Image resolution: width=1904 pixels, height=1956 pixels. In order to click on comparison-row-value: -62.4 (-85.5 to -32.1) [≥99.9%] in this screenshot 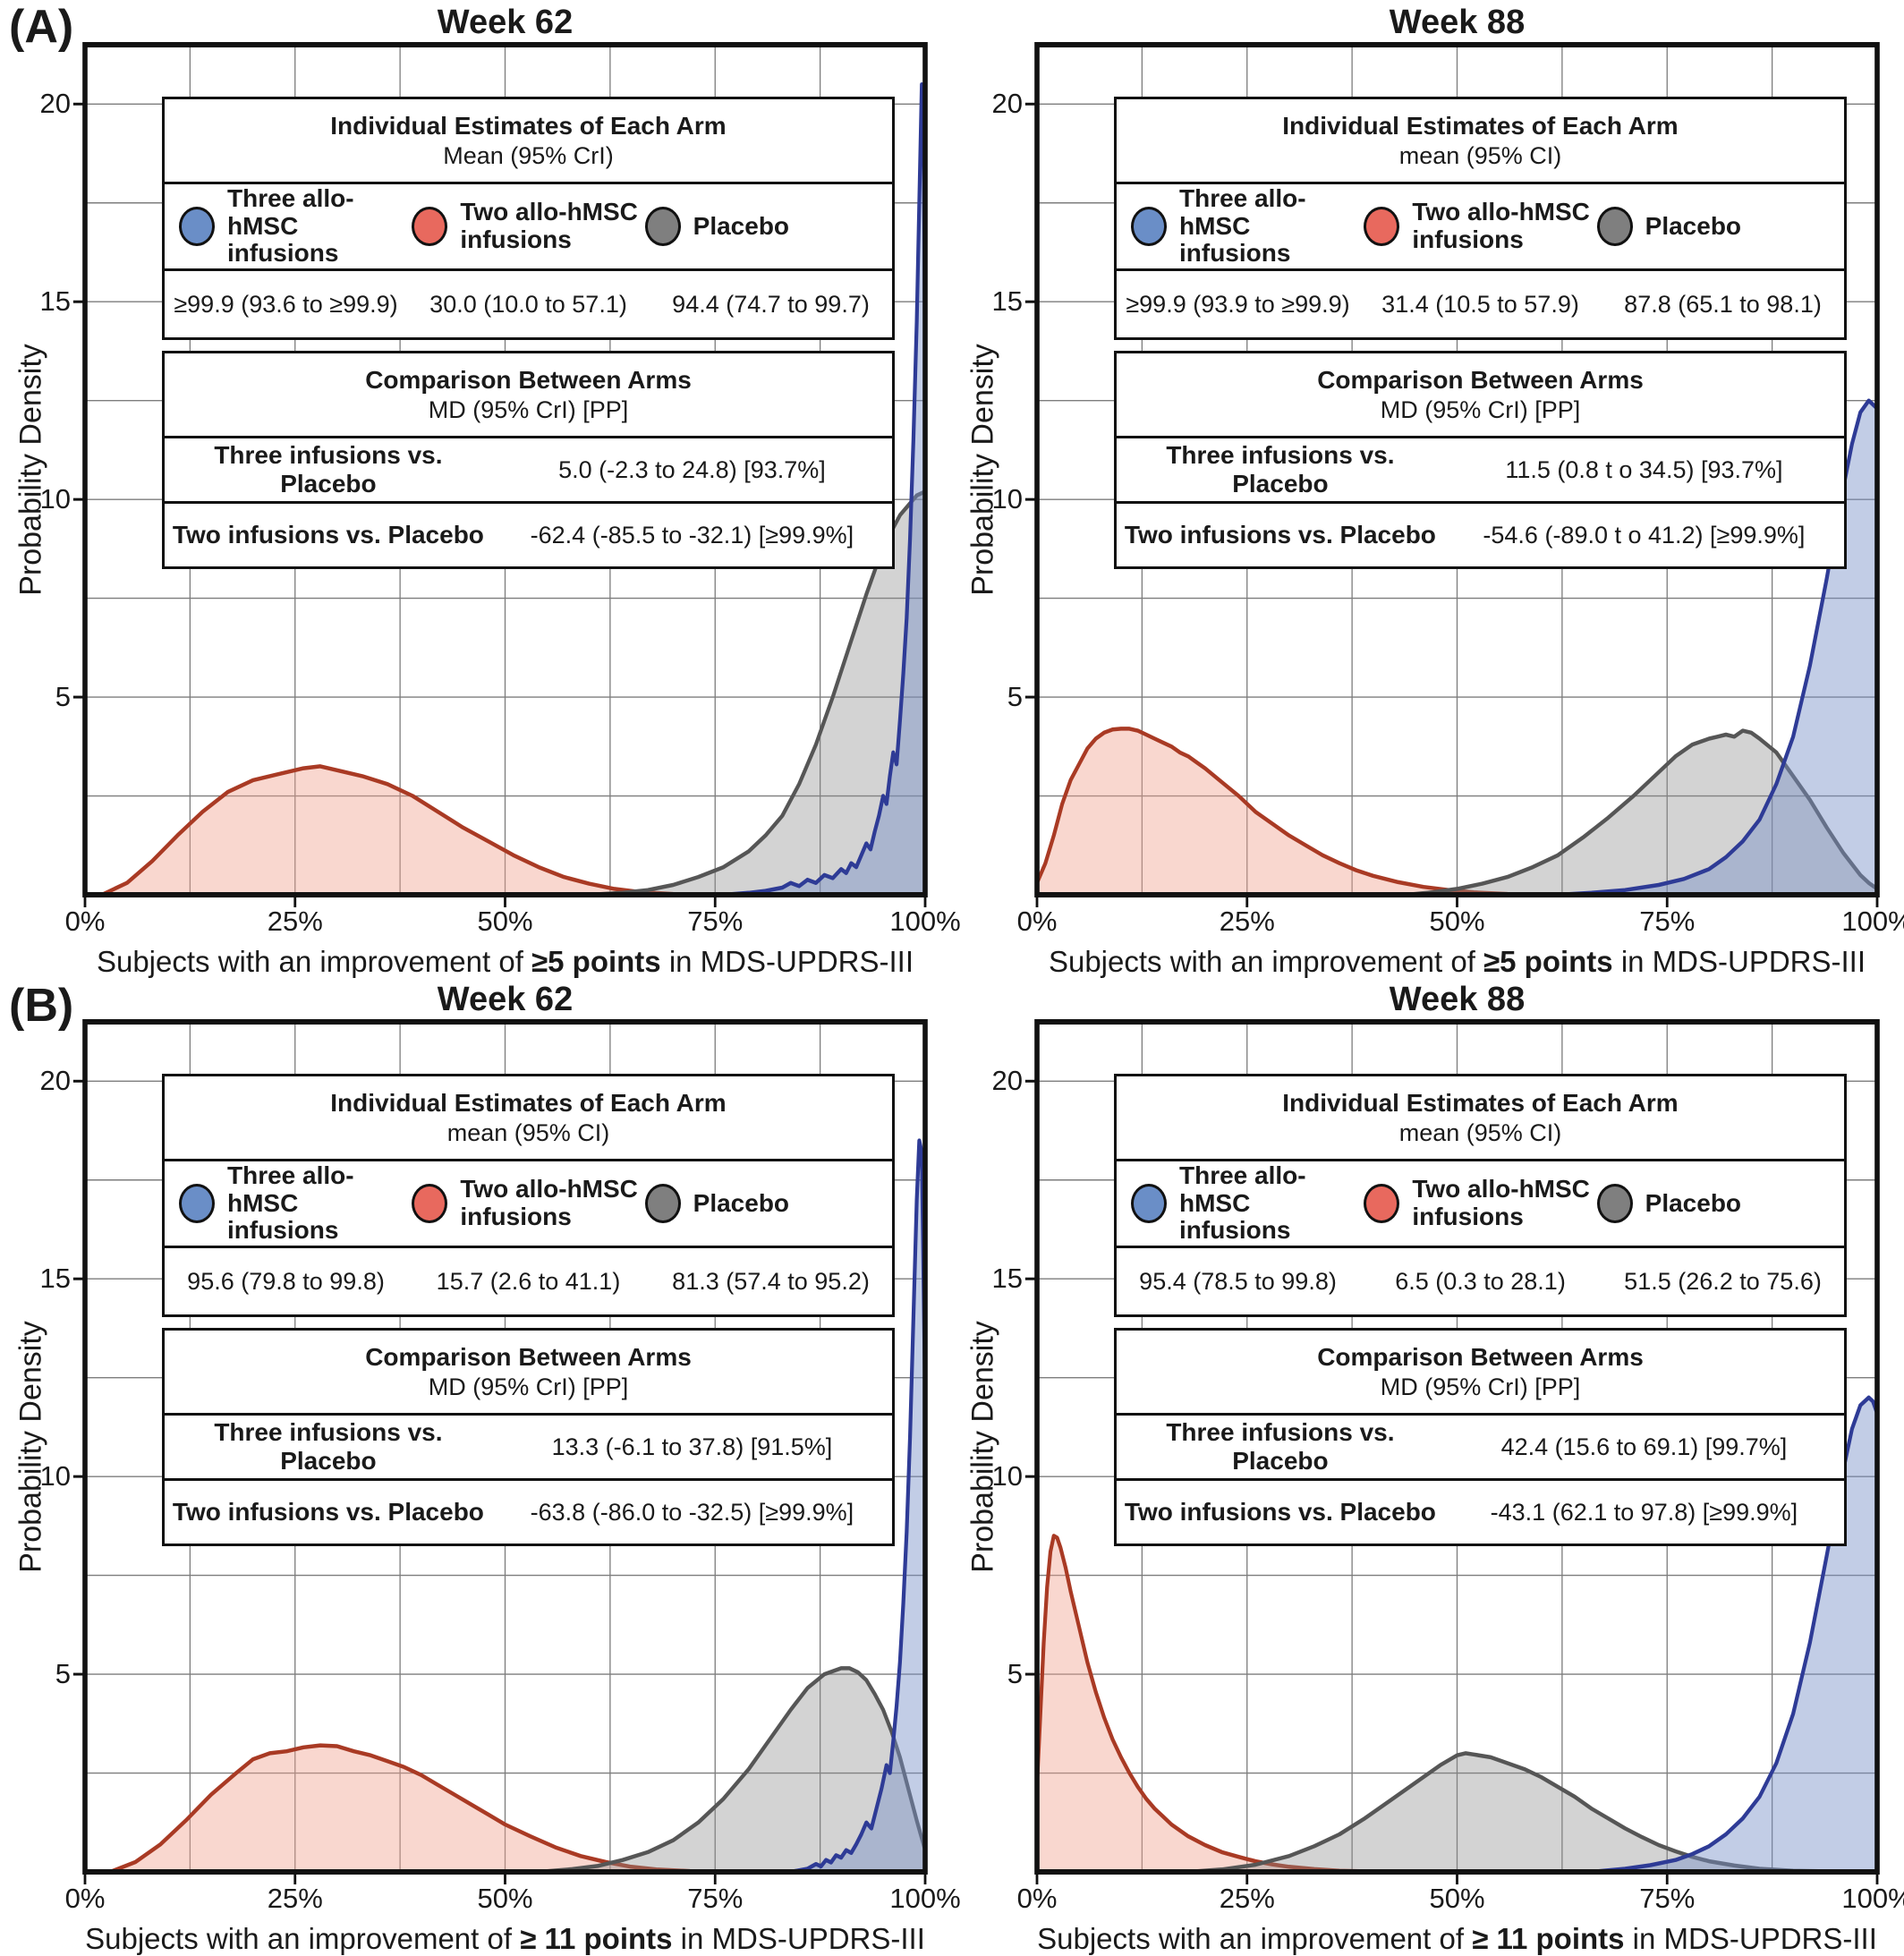, I will do `click(692, 535)`.